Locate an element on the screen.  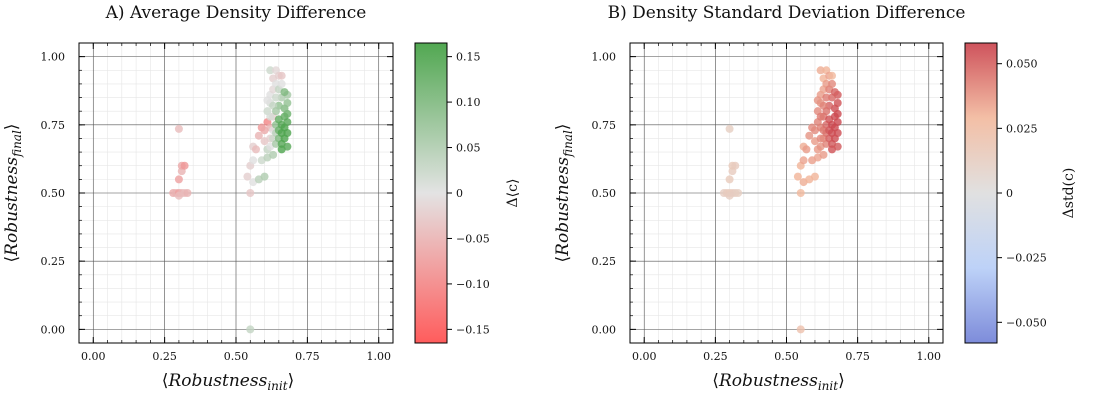
colorbar-label: Δstd(c) is located at coordinates (1069, 193).